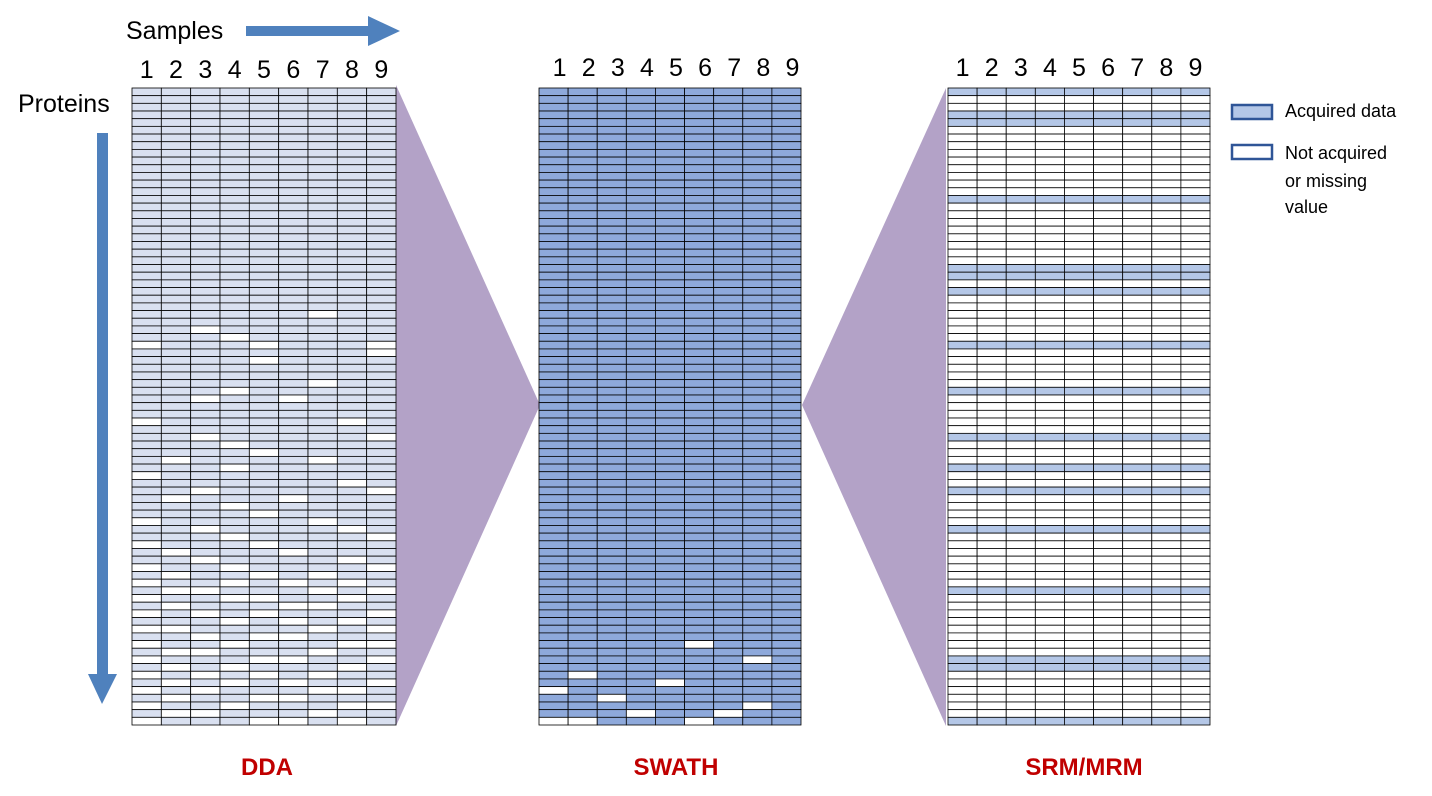 This screenshot has height=796, width=1432. Describe the element at coordinates (1079, 406) in the screenshot. I see `srm-grid` at that location.